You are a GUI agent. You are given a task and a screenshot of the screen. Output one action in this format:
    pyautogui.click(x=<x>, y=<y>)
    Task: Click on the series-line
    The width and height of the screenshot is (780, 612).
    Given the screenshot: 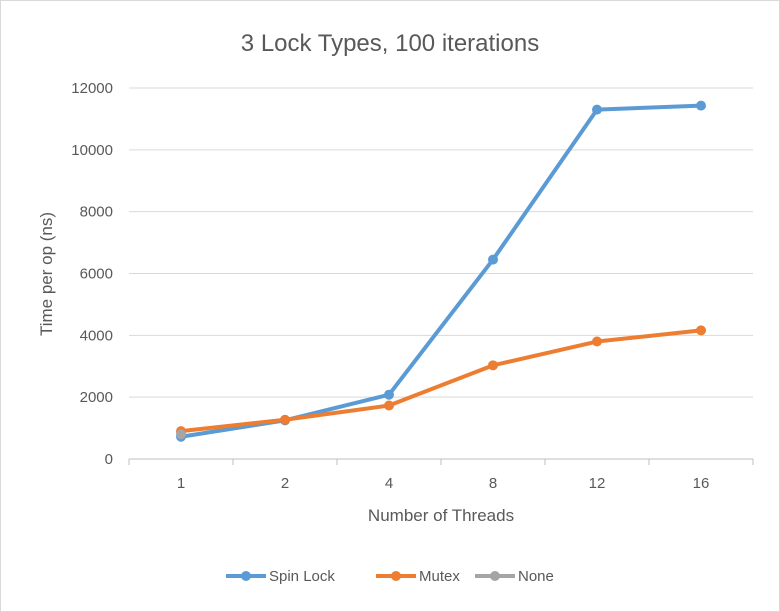 What is the action you would take?
    pyautogui.click(x=441, y=381)
    